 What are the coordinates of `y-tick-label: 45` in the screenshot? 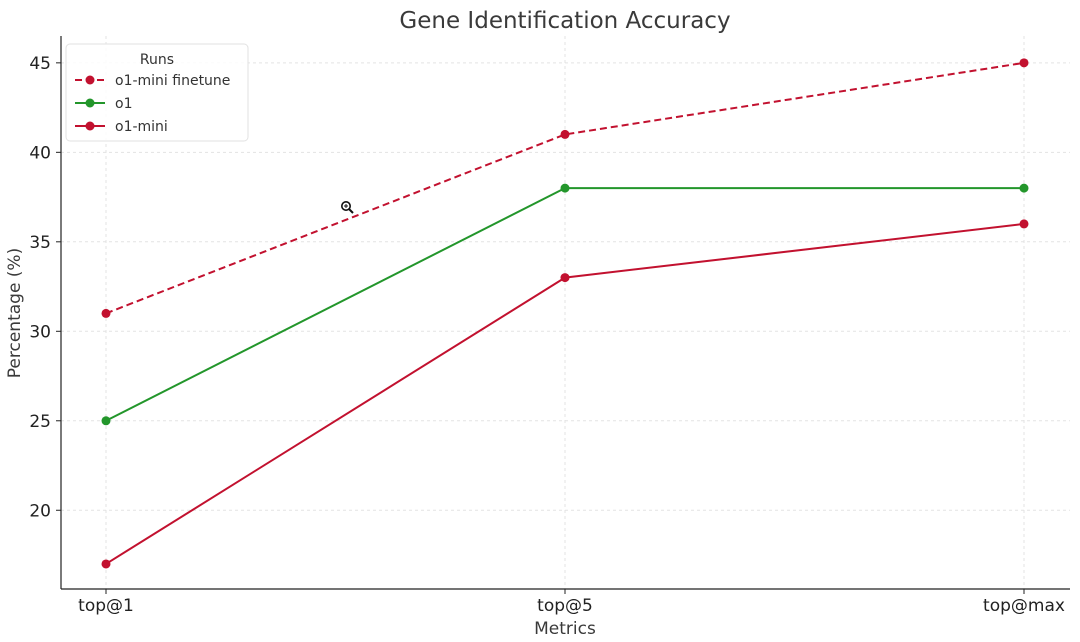 It's located at (40, 64).